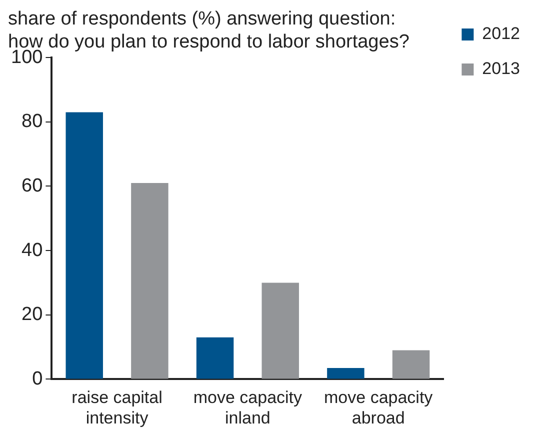  Describe the element at coordinates (501, 68) in the screenshot. I see `legend-label: 2013` at that location.